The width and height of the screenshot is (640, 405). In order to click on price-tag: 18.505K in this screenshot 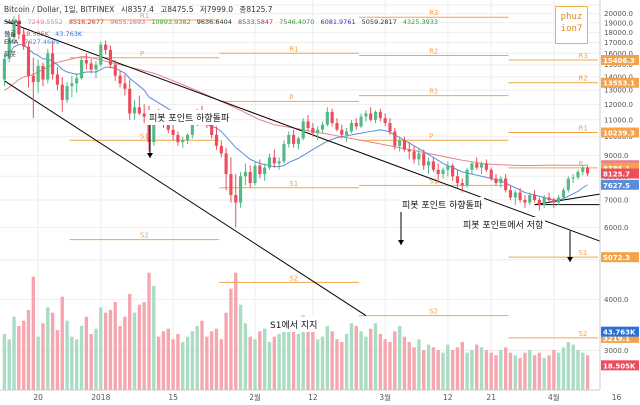, I will do `click(620, 365)`.